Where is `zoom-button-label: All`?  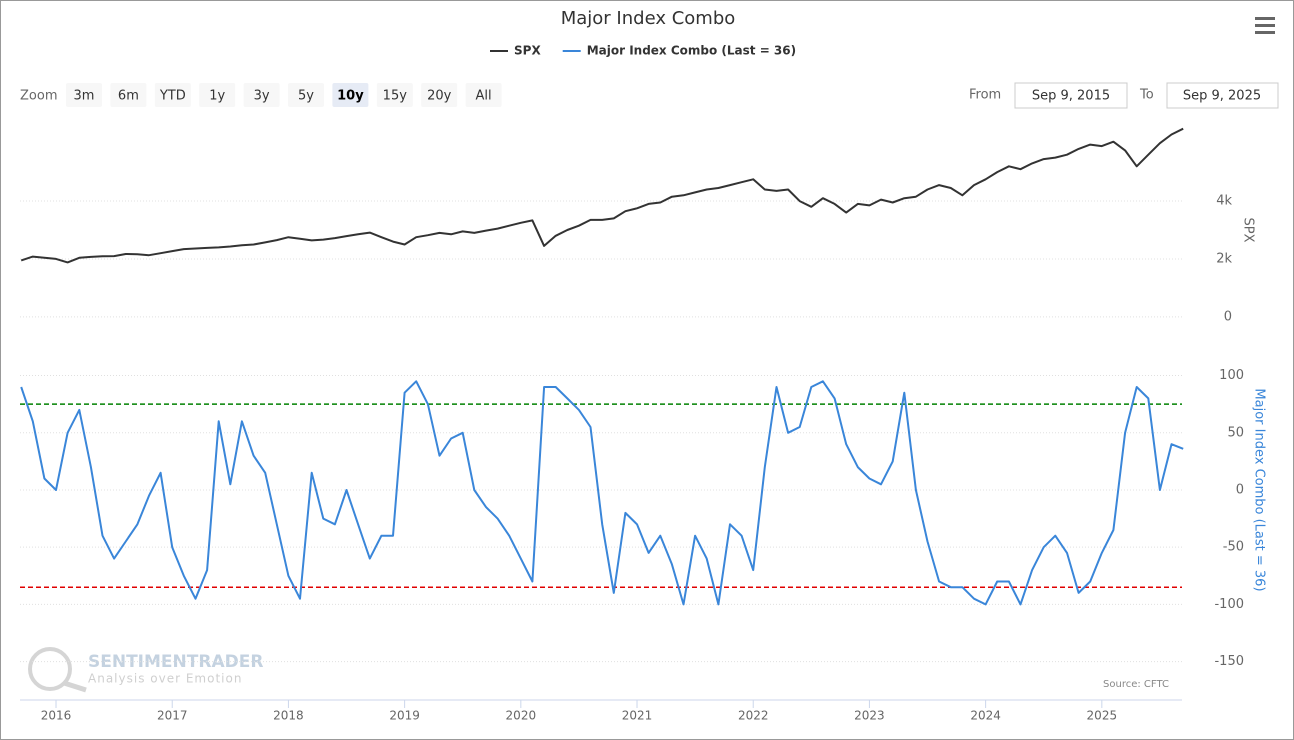
zoom-button-label: All is located at coordinates (484, 96).